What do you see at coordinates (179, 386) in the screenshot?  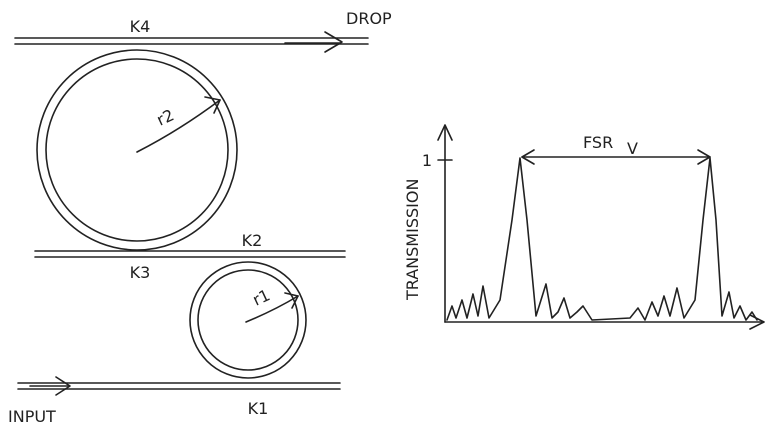 I see `input-waveguide` at bounding box center [179, 386].